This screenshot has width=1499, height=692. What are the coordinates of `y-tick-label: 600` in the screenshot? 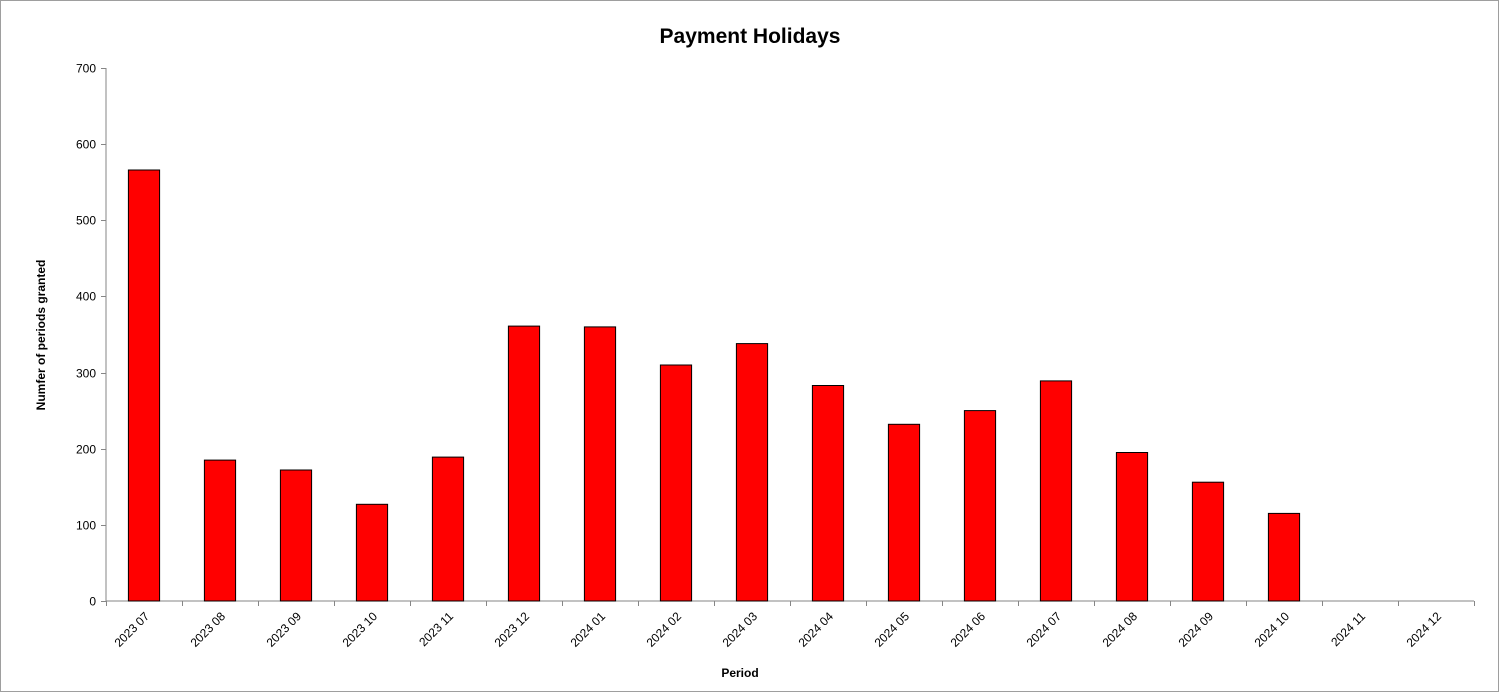 It's located at (86, 145).